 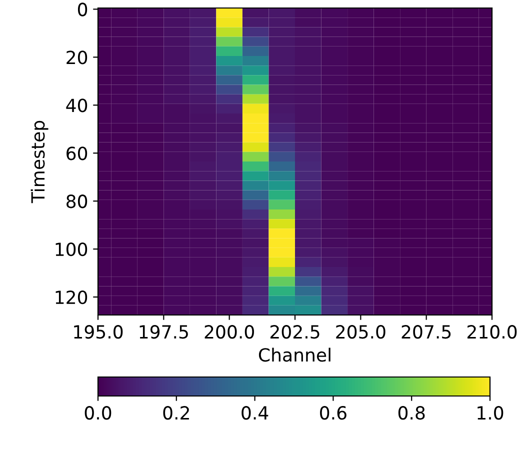 I want to click on color-bar-label: 1.0, so click(x=491, y=413).